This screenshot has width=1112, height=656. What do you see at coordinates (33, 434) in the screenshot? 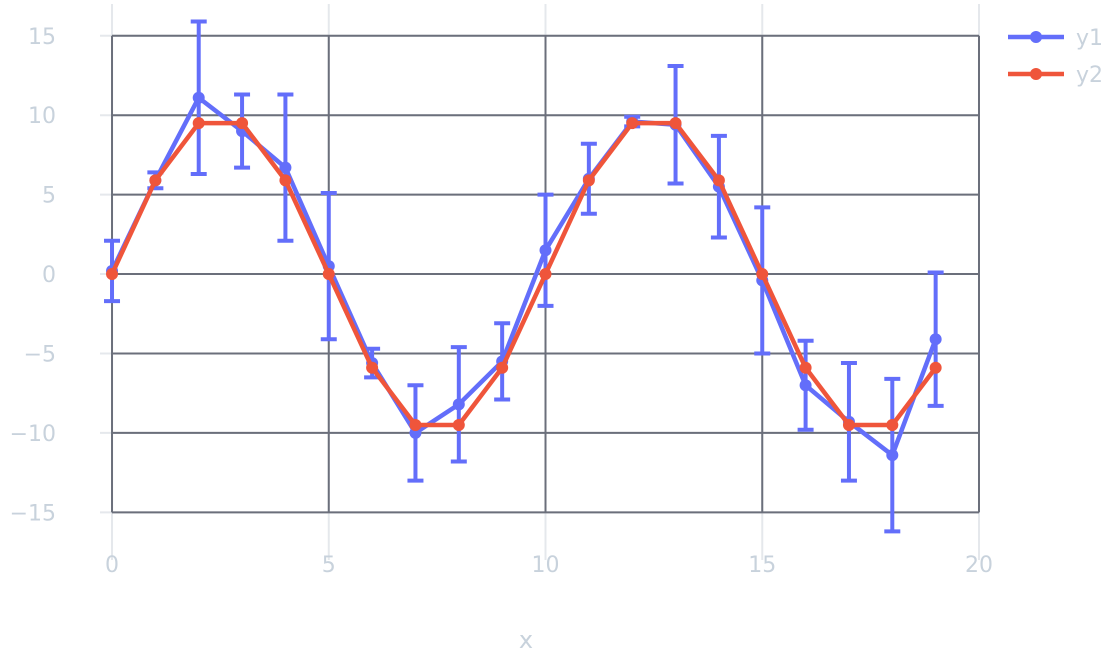
I see `y-tick-label: −10` at bounding box center [33, 434].